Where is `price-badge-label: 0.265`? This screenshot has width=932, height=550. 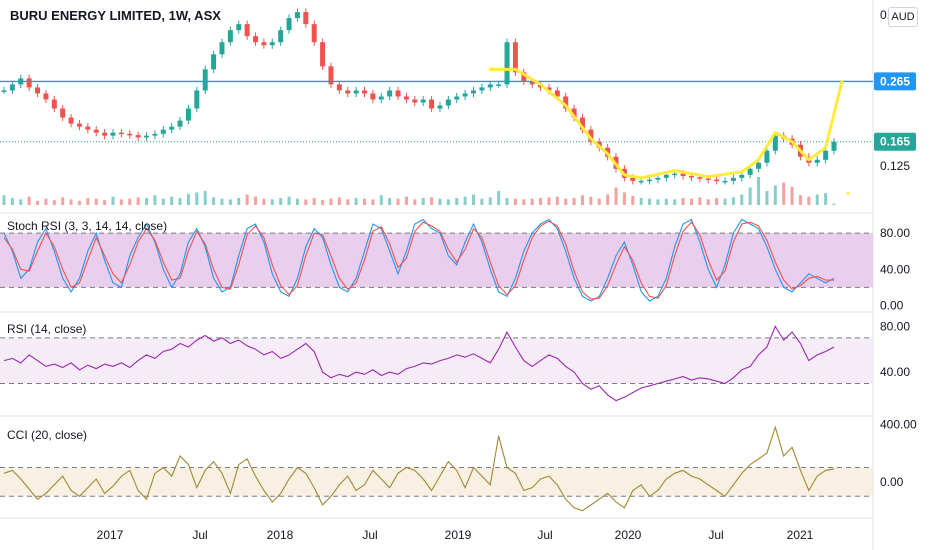
price-badge-label: 0.265 is located at coordinates (895, 81).